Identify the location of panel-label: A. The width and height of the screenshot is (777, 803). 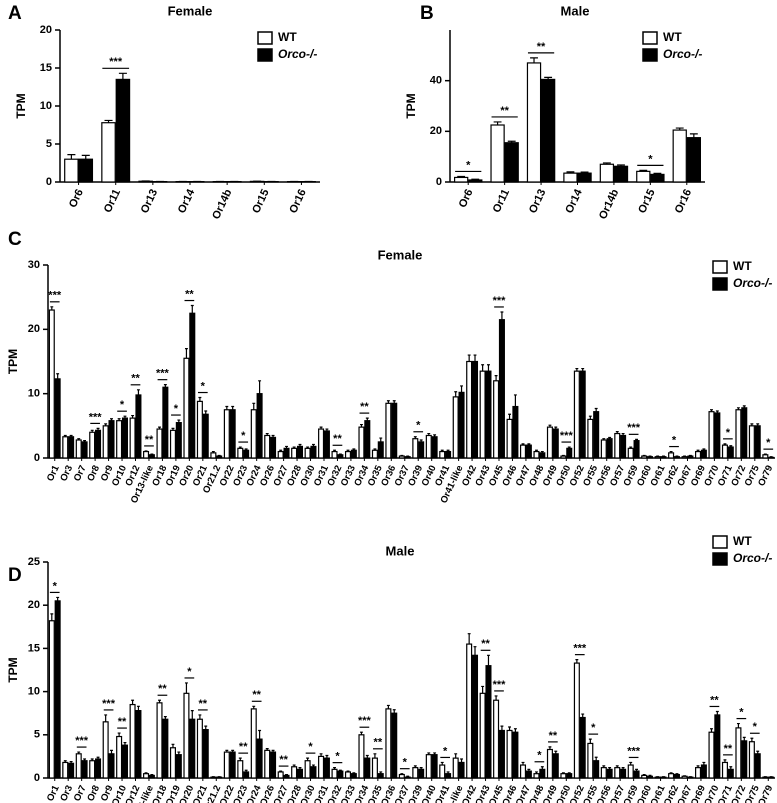
(15, 13).